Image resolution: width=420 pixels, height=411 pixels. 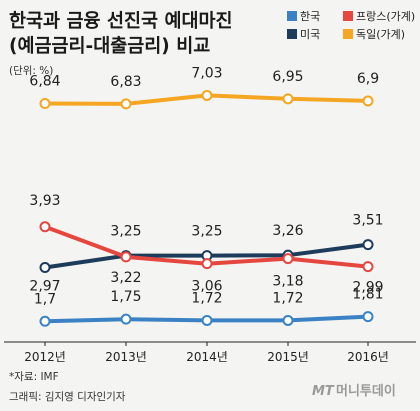 What do you see at coordinates (367, 221) in the screenshot?
I see `data-label-1-4: 3,51` at bounding box center [367, 221].